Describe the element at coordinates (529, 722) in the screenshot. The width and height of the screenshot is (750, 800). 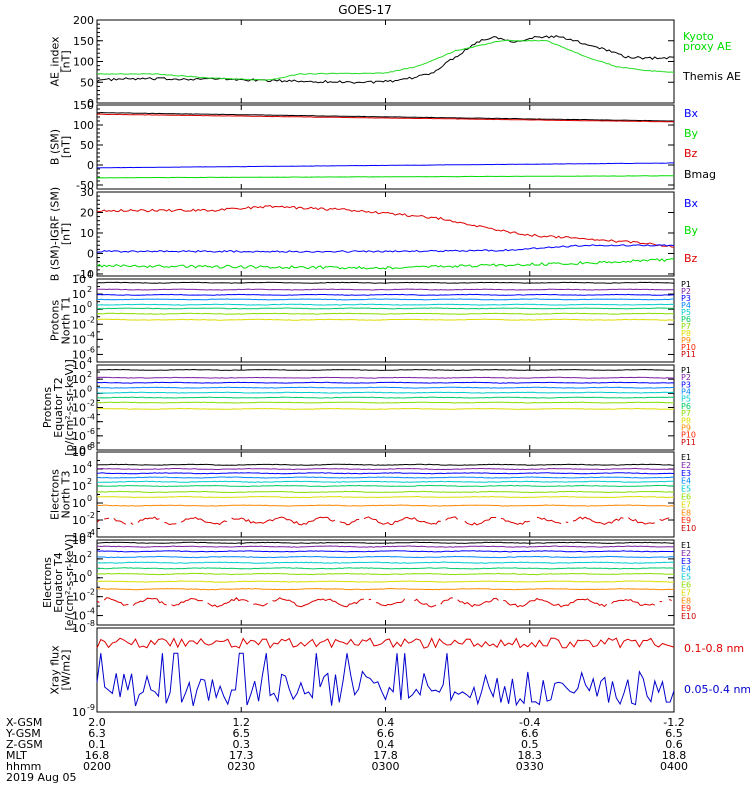
I see `x-tick-label-x-gsm: -0.4` at that location.